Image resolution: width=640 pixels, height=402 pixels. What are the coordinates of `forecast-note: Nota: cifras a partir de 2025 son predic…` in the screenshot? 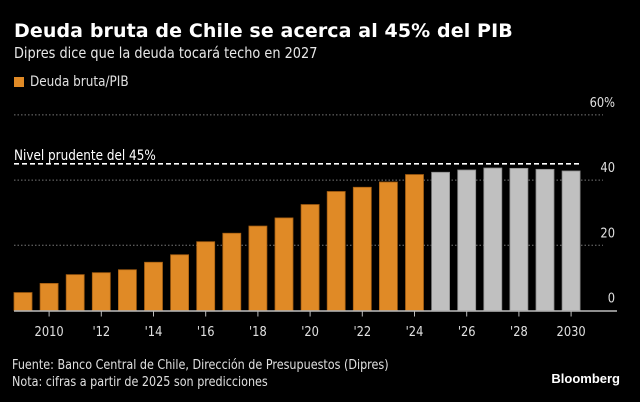 It's located at (140, 382).